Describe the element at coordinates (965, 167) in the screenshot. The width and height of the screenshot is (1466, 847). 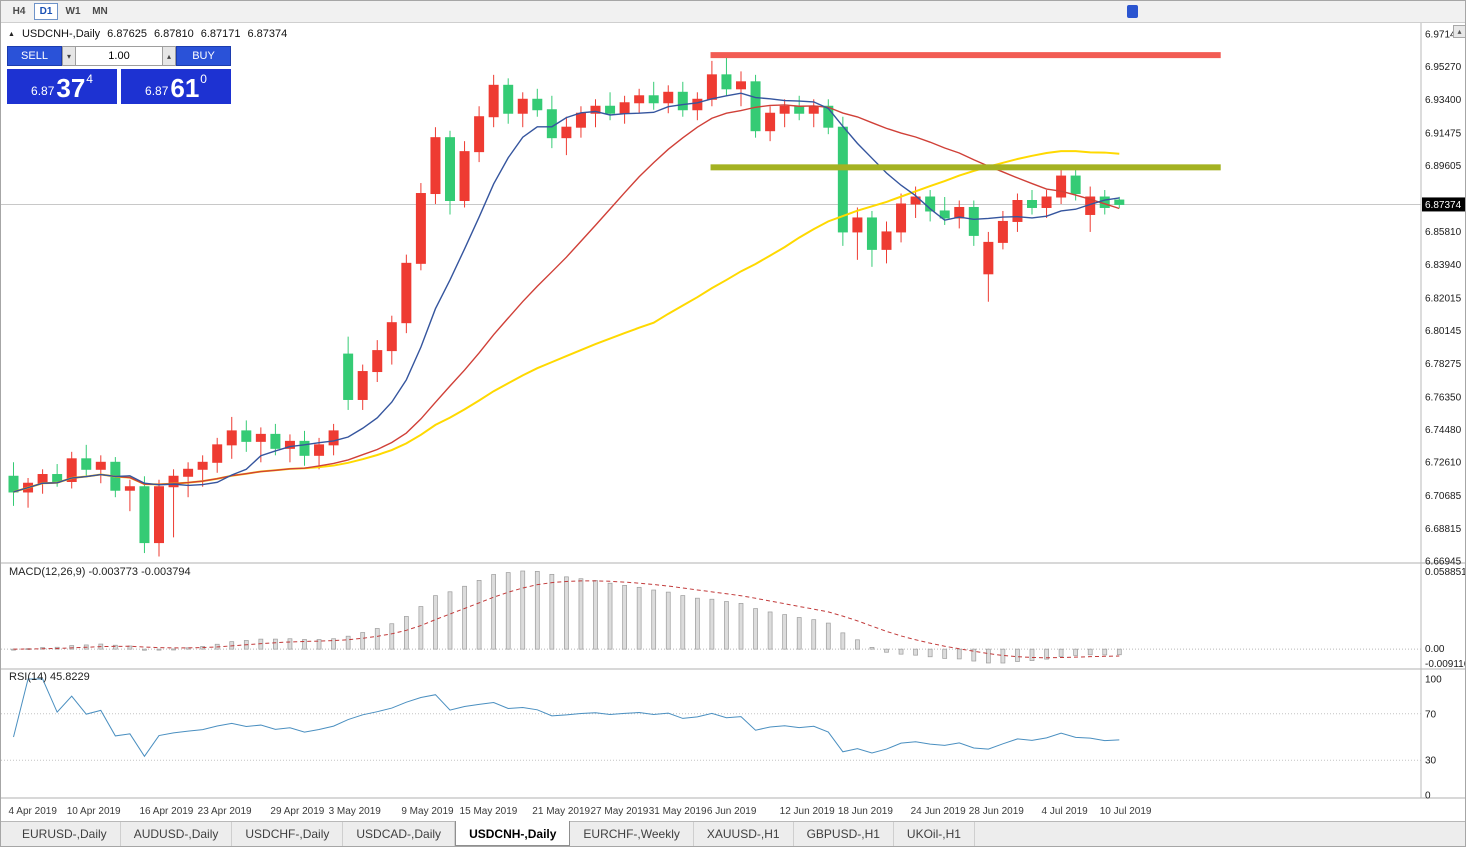
I see `support-line` at that location.